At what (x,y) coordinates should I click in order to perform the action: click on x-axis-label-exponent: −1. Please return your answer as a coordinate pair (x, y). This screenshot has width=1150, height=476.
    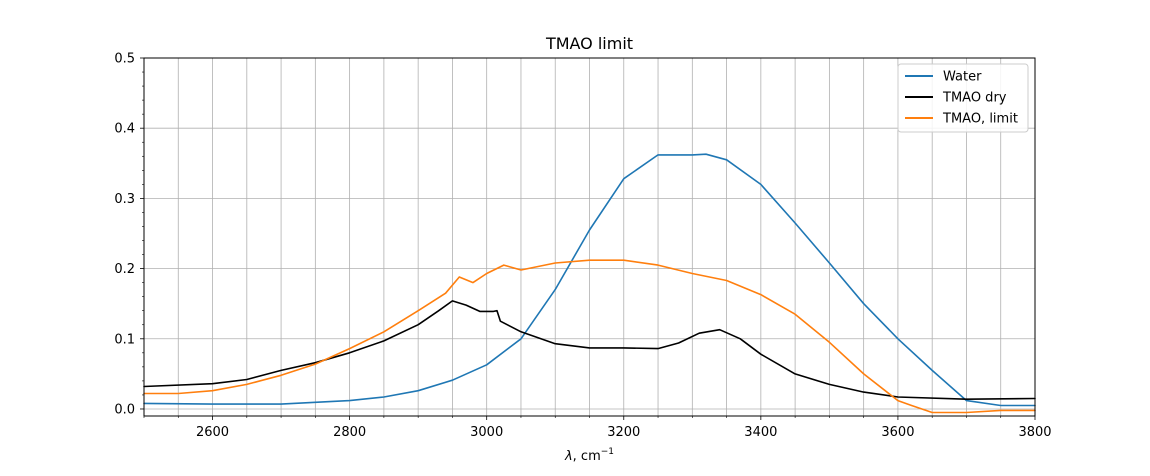
    Looking at the image, I should click on (607, 452).